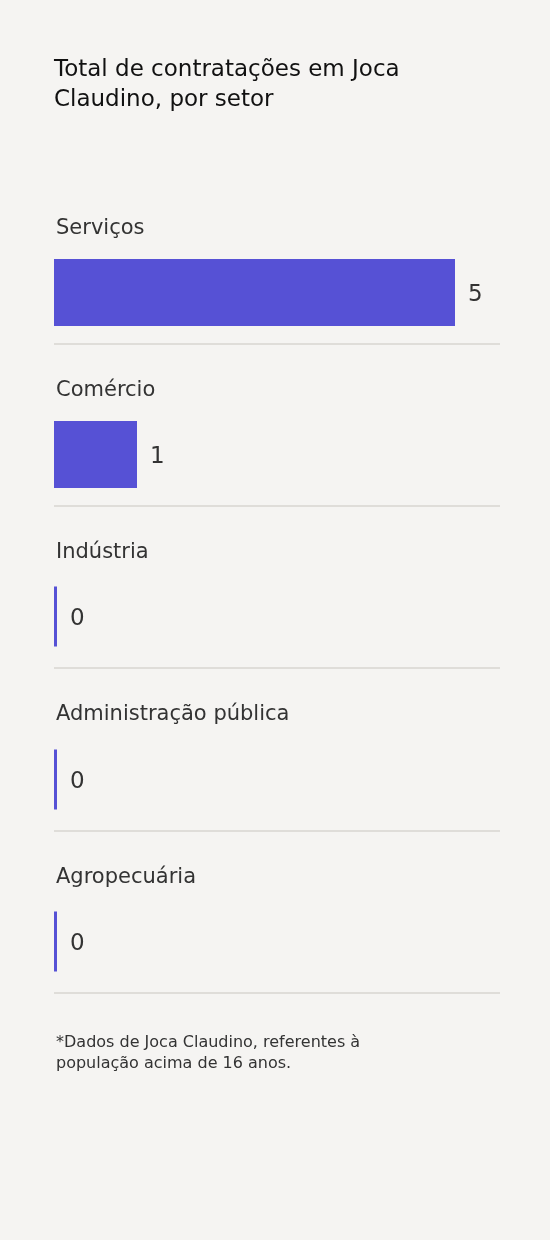 This screenshot has width=550, height=1240. I want to click on data-label: 5, so click(475, 293).